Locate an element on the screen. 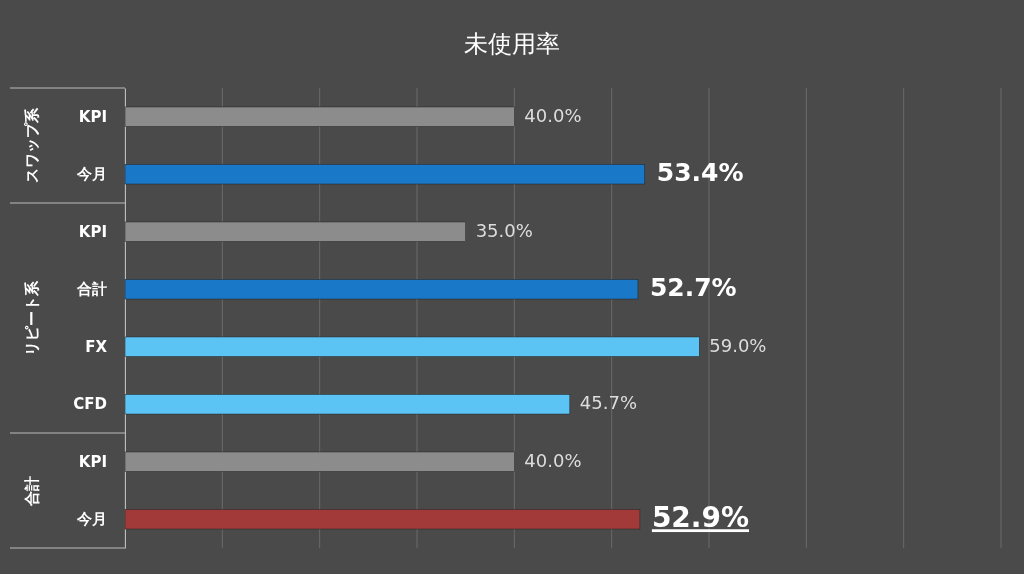 This screenshot has width=1024, height=574. data-label: 52.7% is located at coordinates (693, 288).